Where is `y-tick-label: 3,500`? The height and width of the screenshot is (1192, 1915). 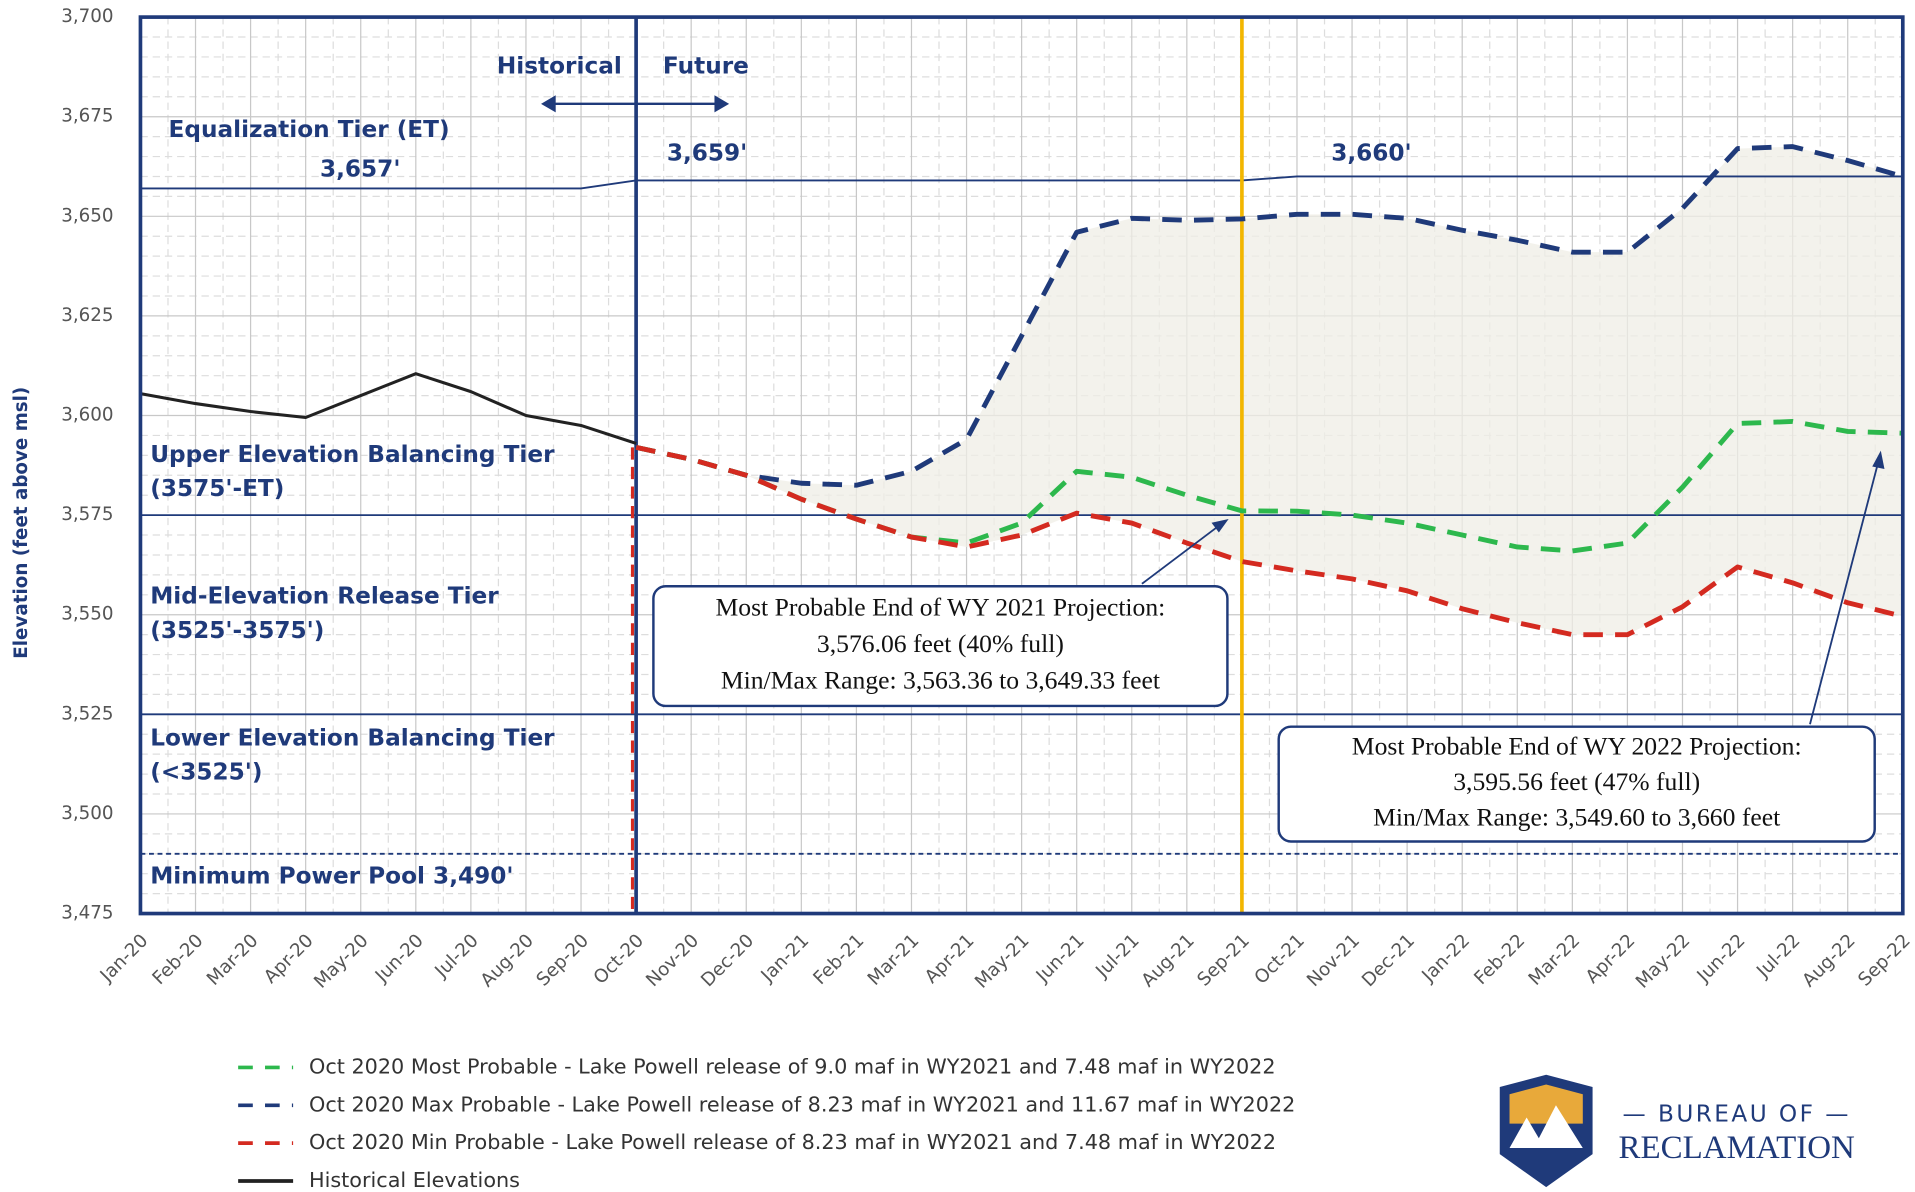 y-tick-label: 3,500 is located at coordinates (87, 813).